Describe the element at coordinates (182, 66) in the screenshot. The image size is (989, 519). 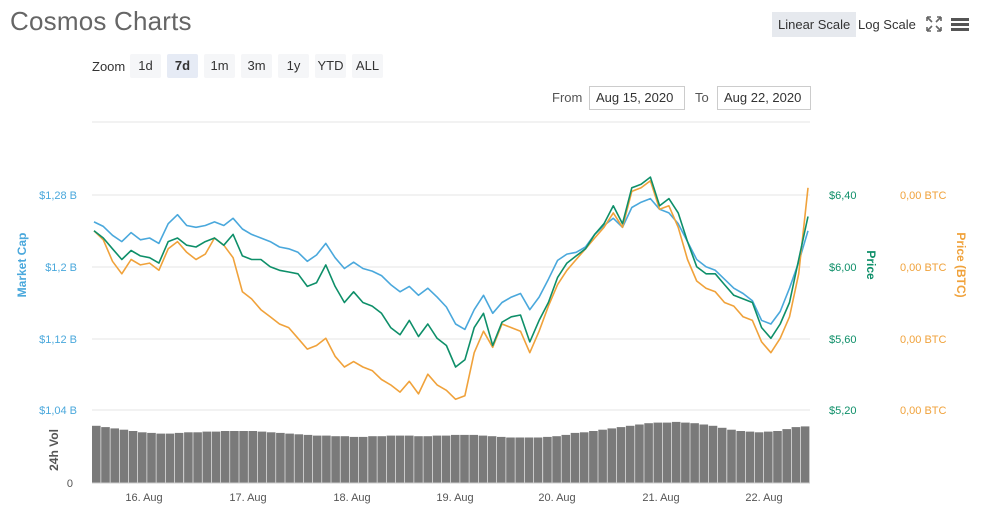
I see `zoom-7d-button: 7d` at that location.